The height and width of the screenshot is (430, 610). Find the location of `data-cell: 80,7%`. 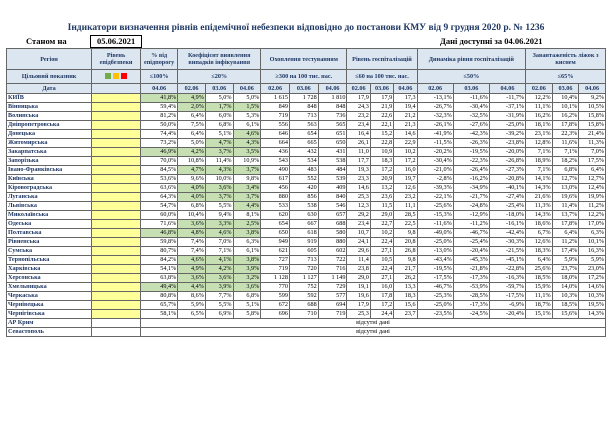

data-cell: 80,7% is located at coordinates (159, 251).